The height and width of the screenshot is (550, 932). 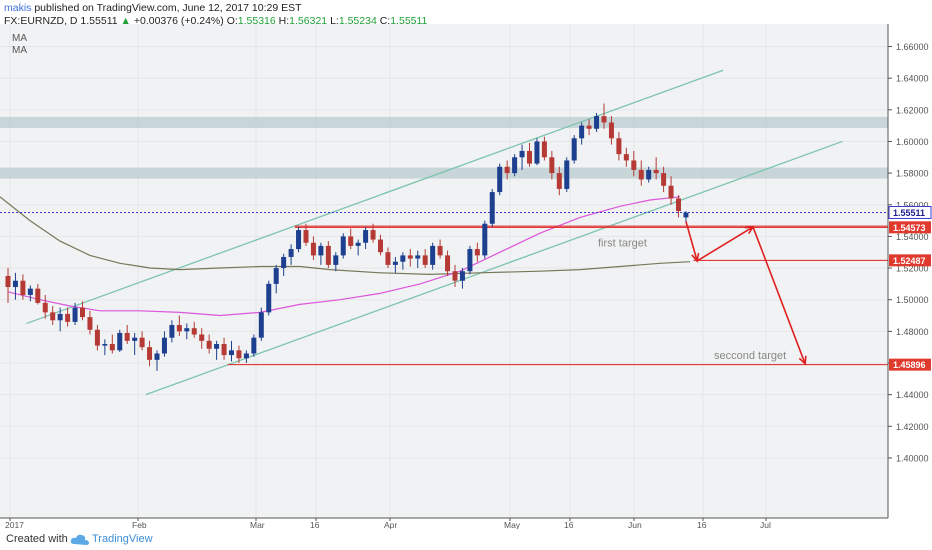 I want to click on first-target-label: first target, so click(x=622, y=244).